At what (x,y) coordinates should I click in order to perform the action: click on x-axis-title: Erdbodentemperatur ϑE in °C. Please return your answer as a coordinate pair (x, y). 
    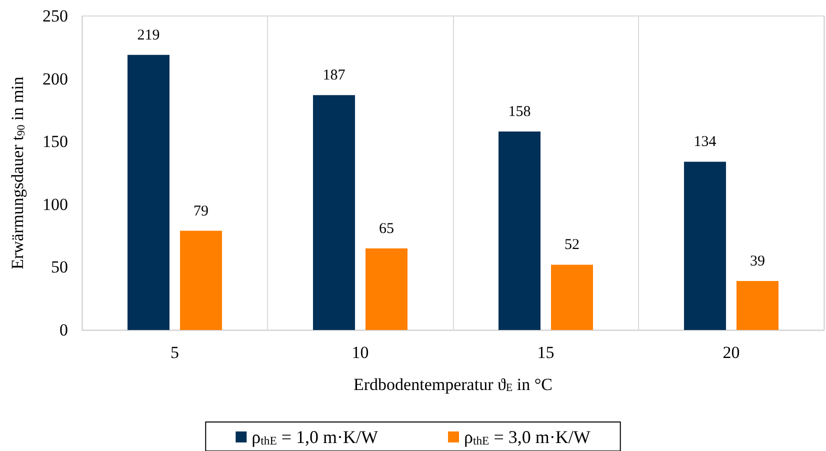
    Looking at the image, I should click on (453, 384).